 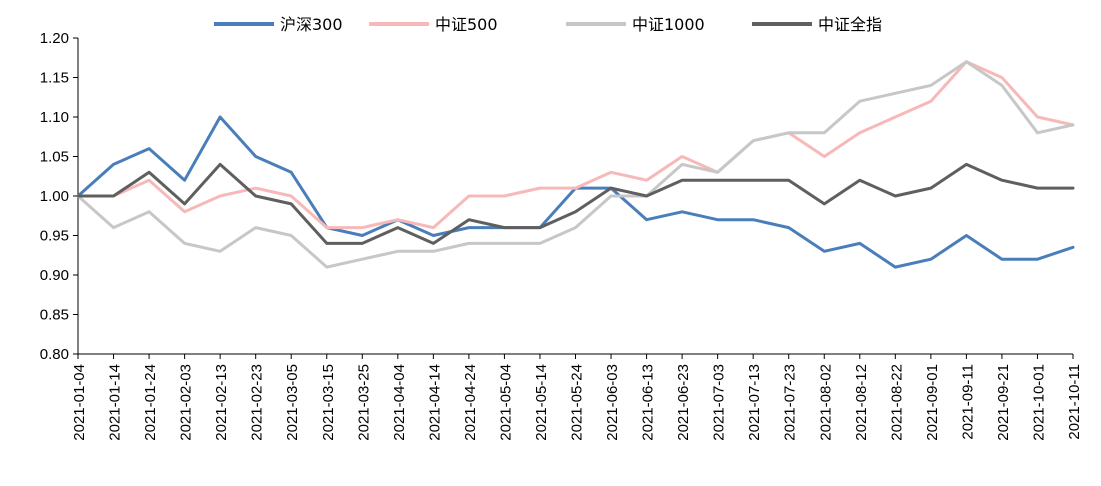 What do you see at coordinates (668, 24) in the screenshot?
I see `legend-label-2: 中证1000` at bounding box center [668, 24].